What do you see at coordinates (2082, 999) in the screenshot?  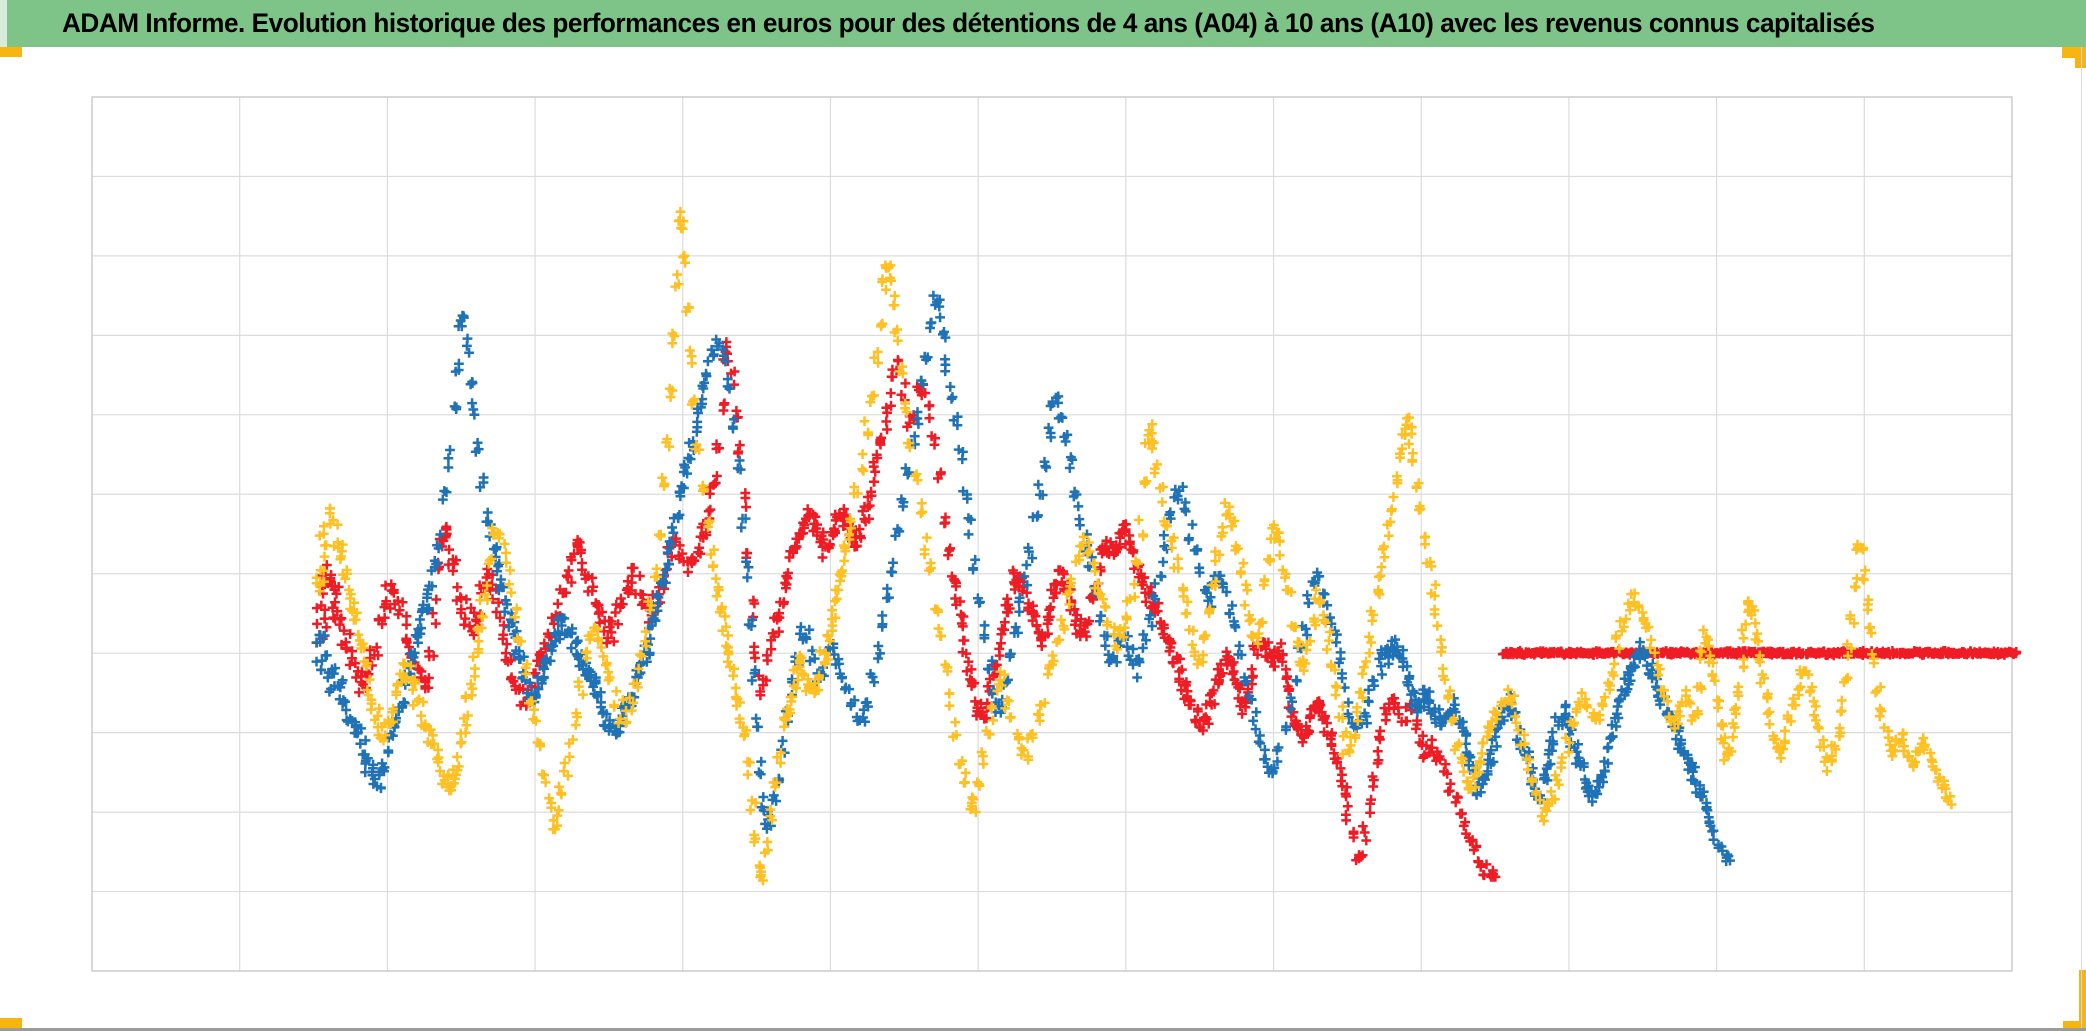 I see `bottom-right-corner-bracket-vertical` at bounding box center [2082, 999].